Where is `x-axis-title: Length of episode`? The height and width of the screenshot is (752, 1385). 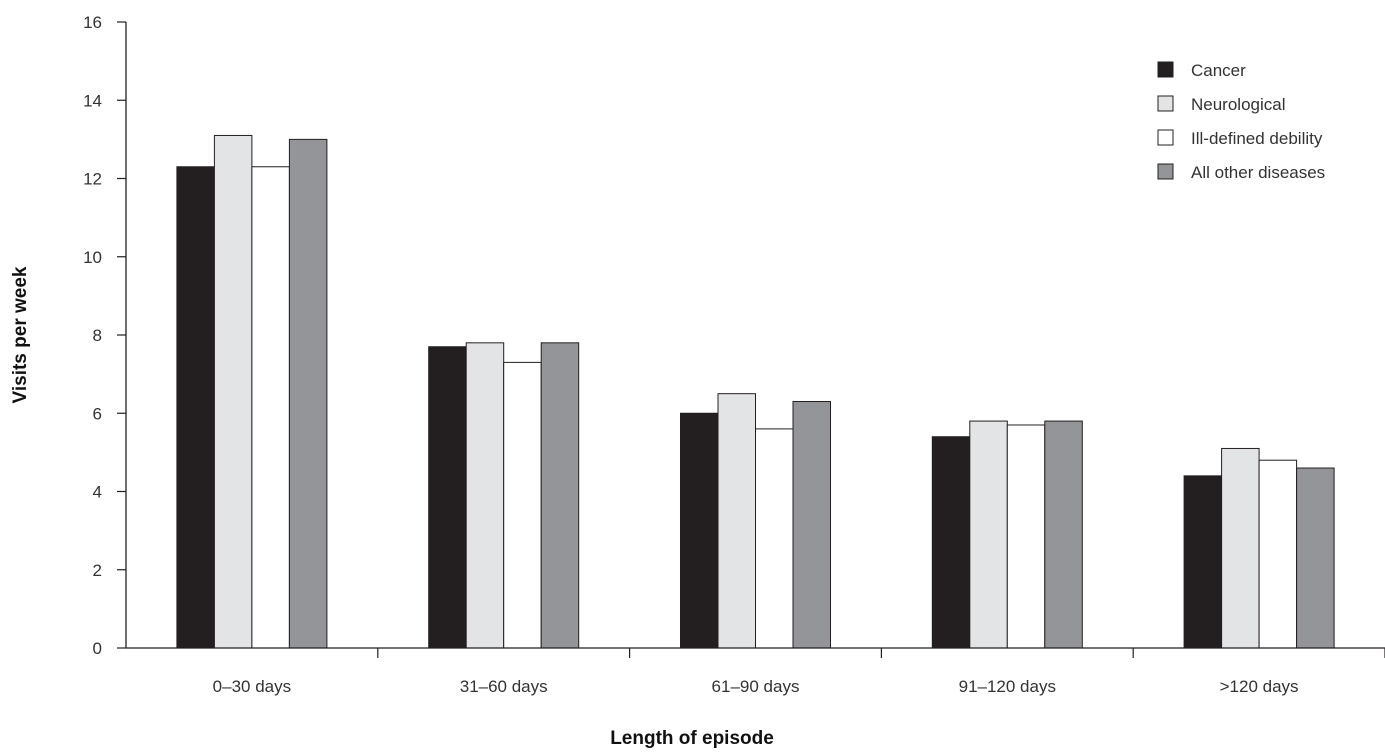 x-axis-title: Length of episode is located at coordinates (692, 738).